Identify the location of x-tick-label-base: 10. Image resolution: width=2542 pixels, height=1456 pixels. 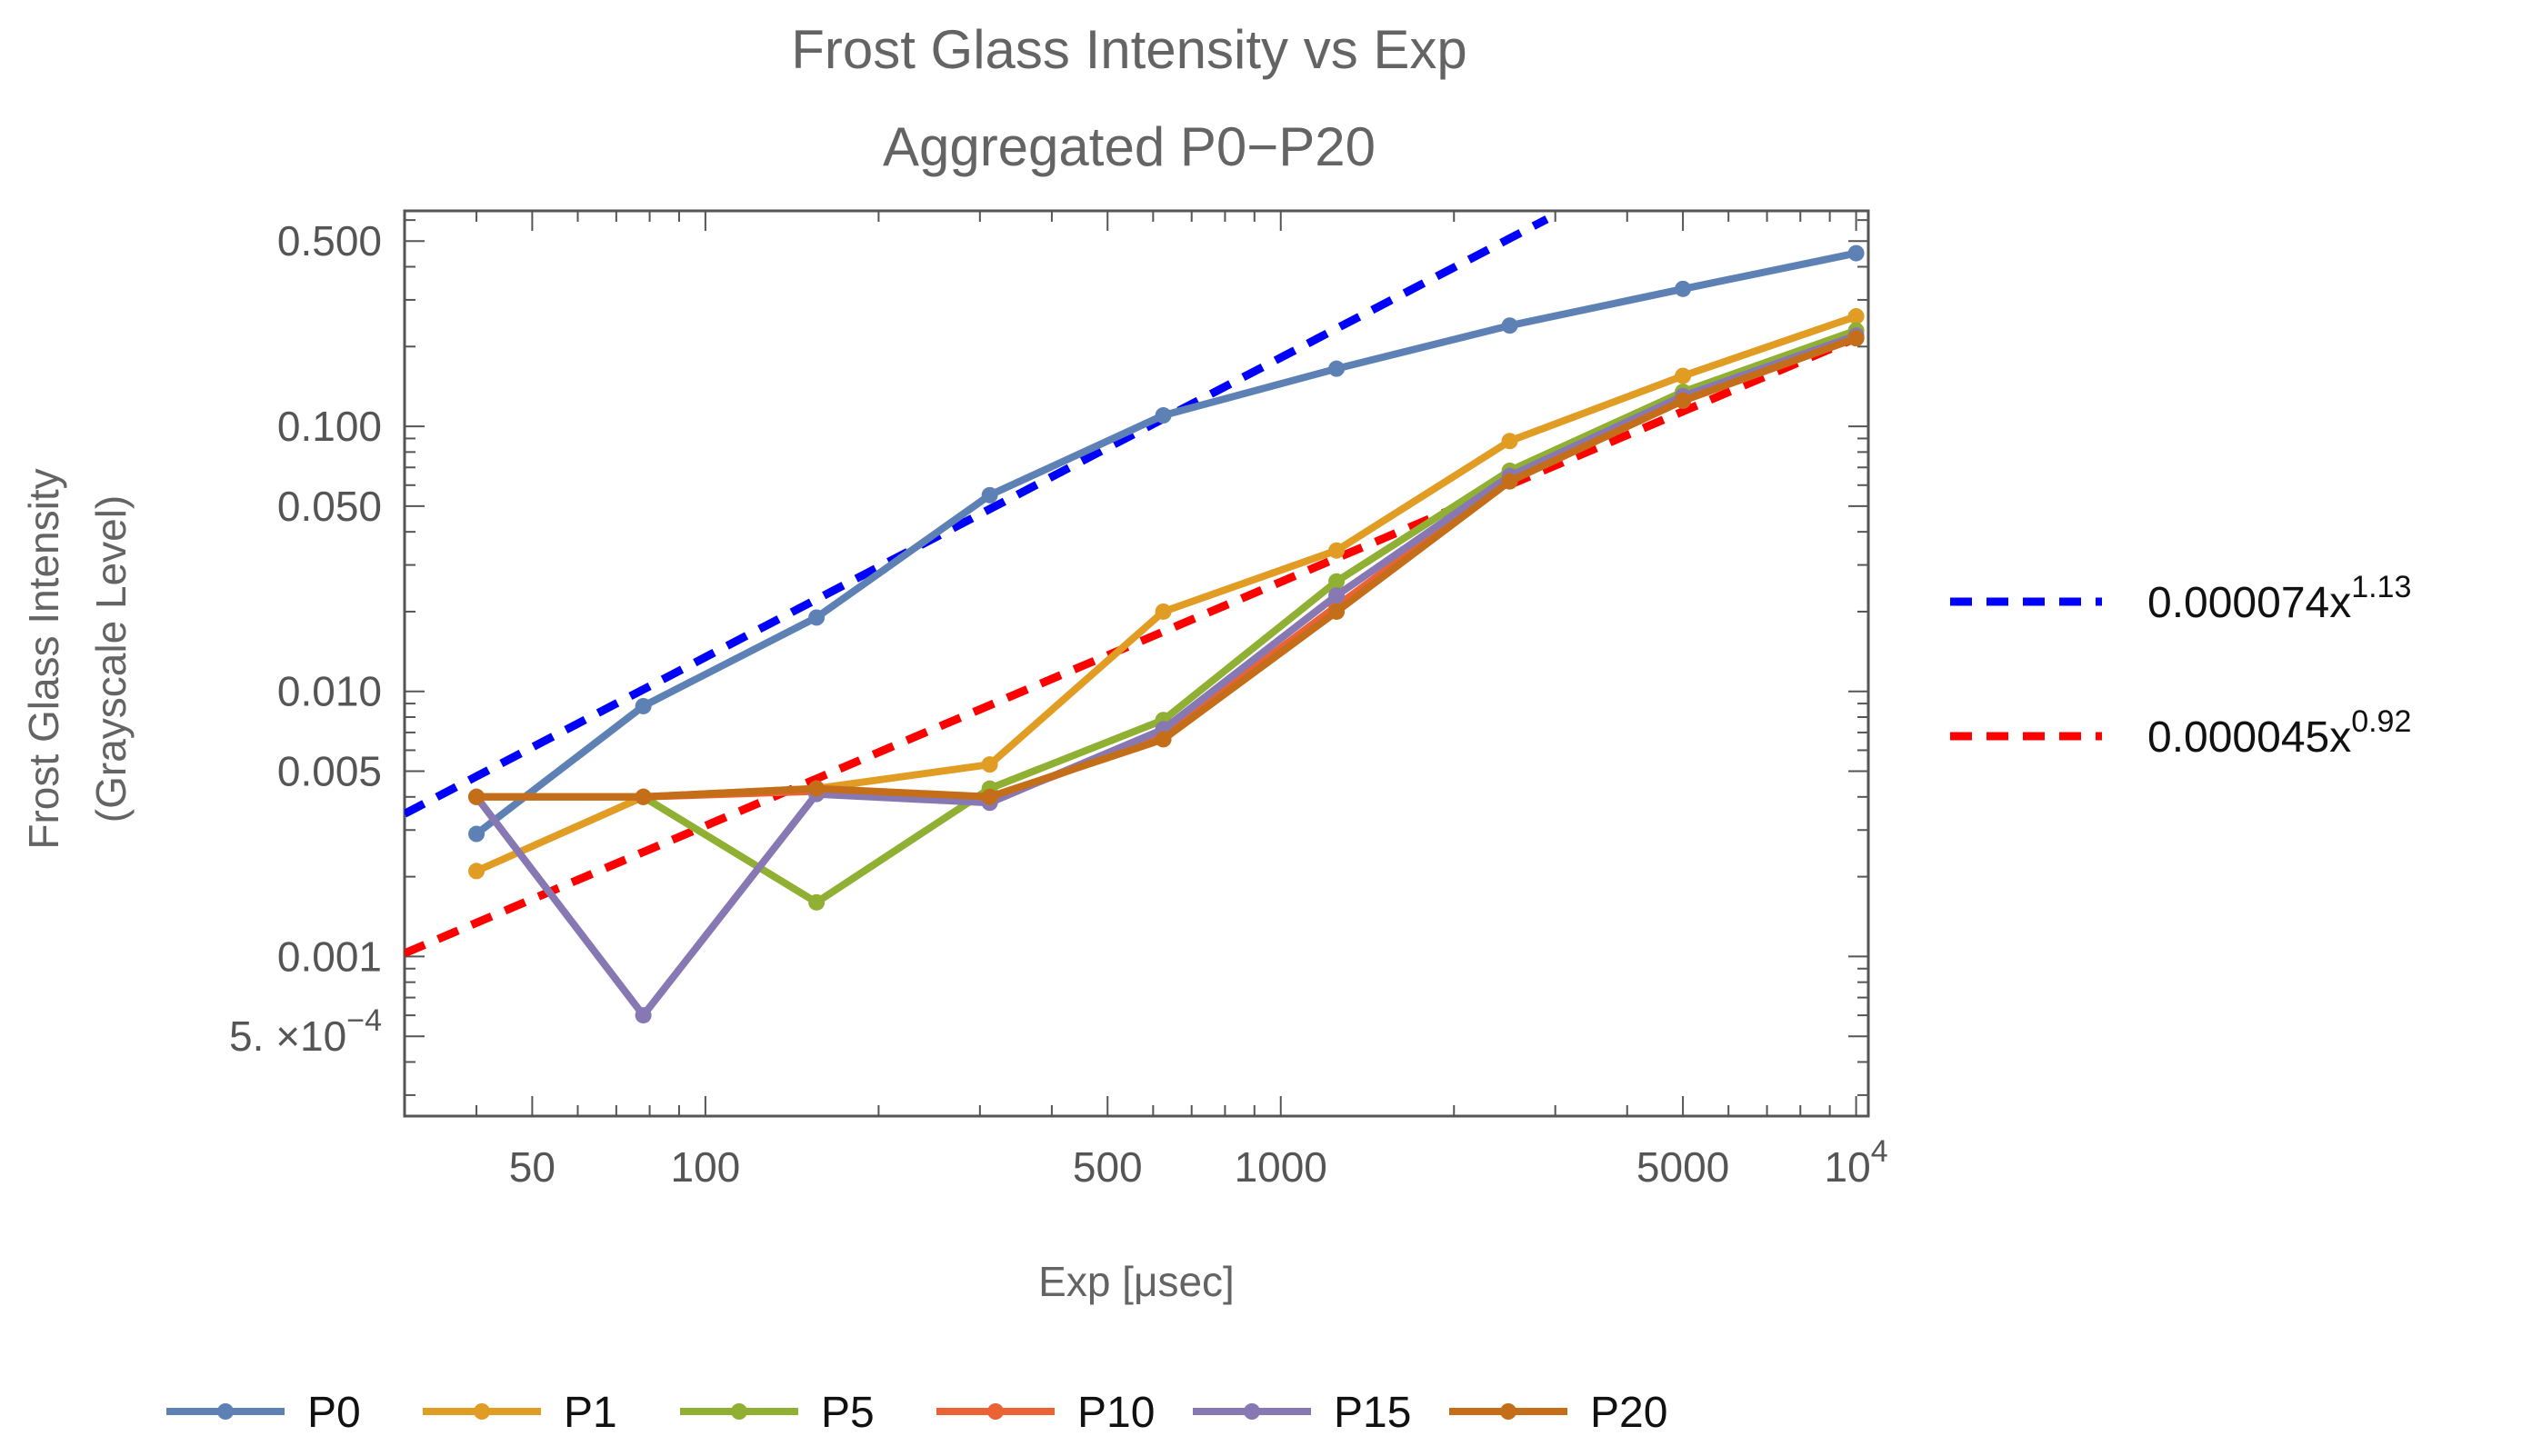
(1848, 1167).